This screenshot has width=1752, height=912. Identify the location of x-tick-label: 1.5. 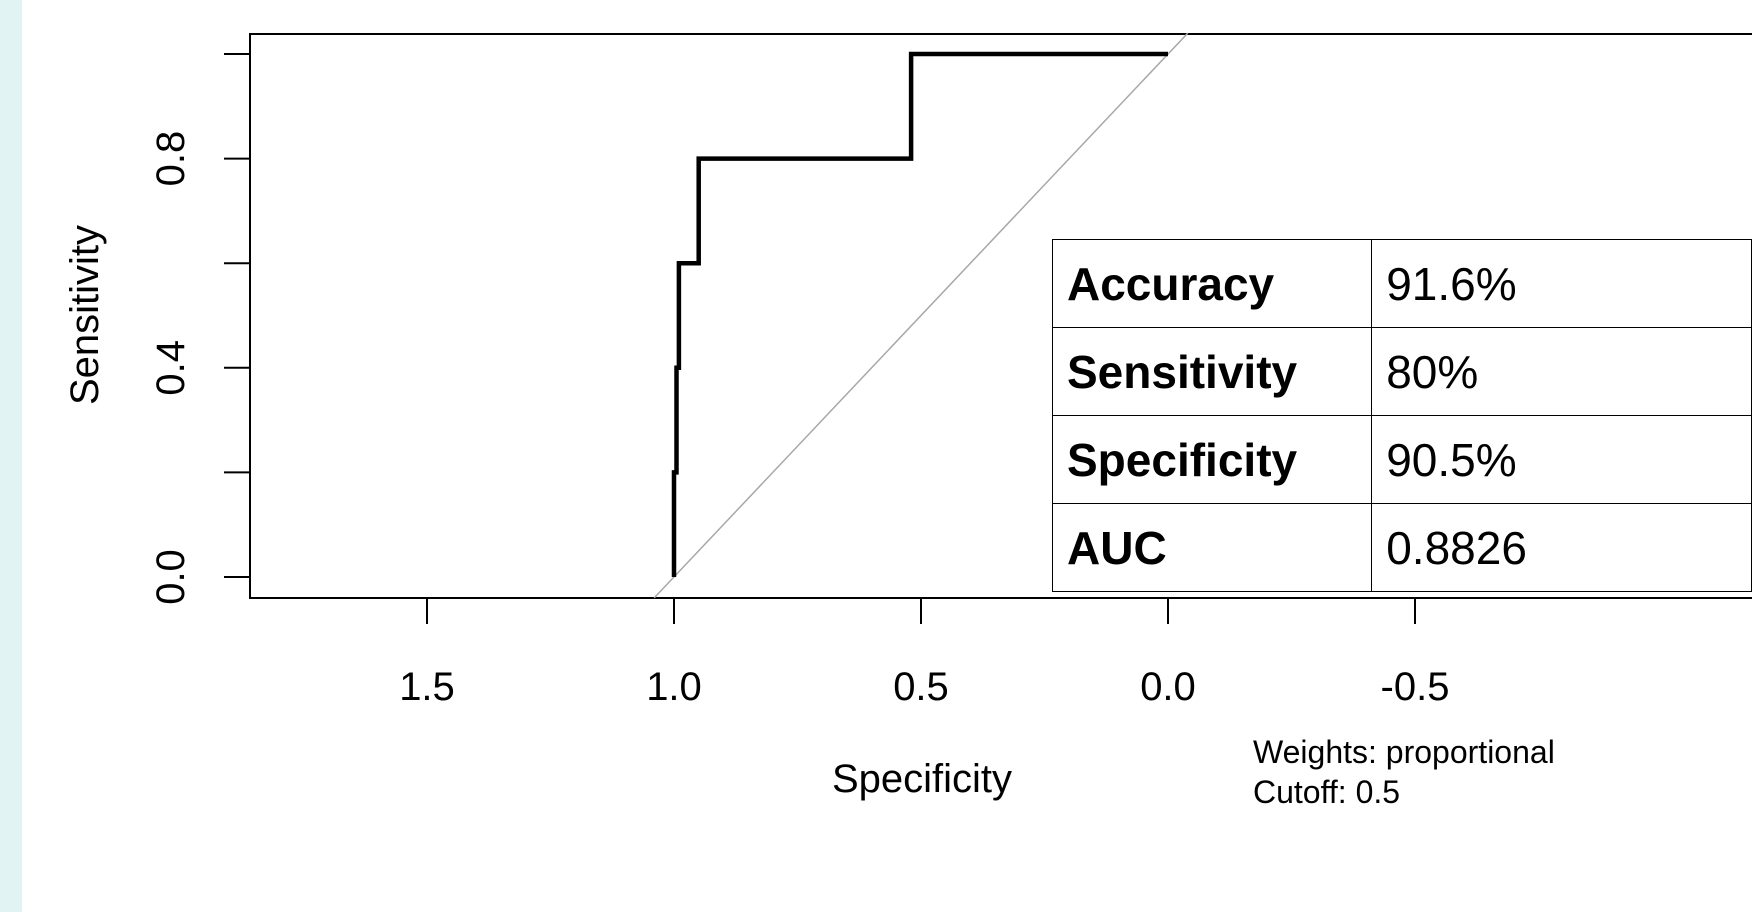
(427, 687).